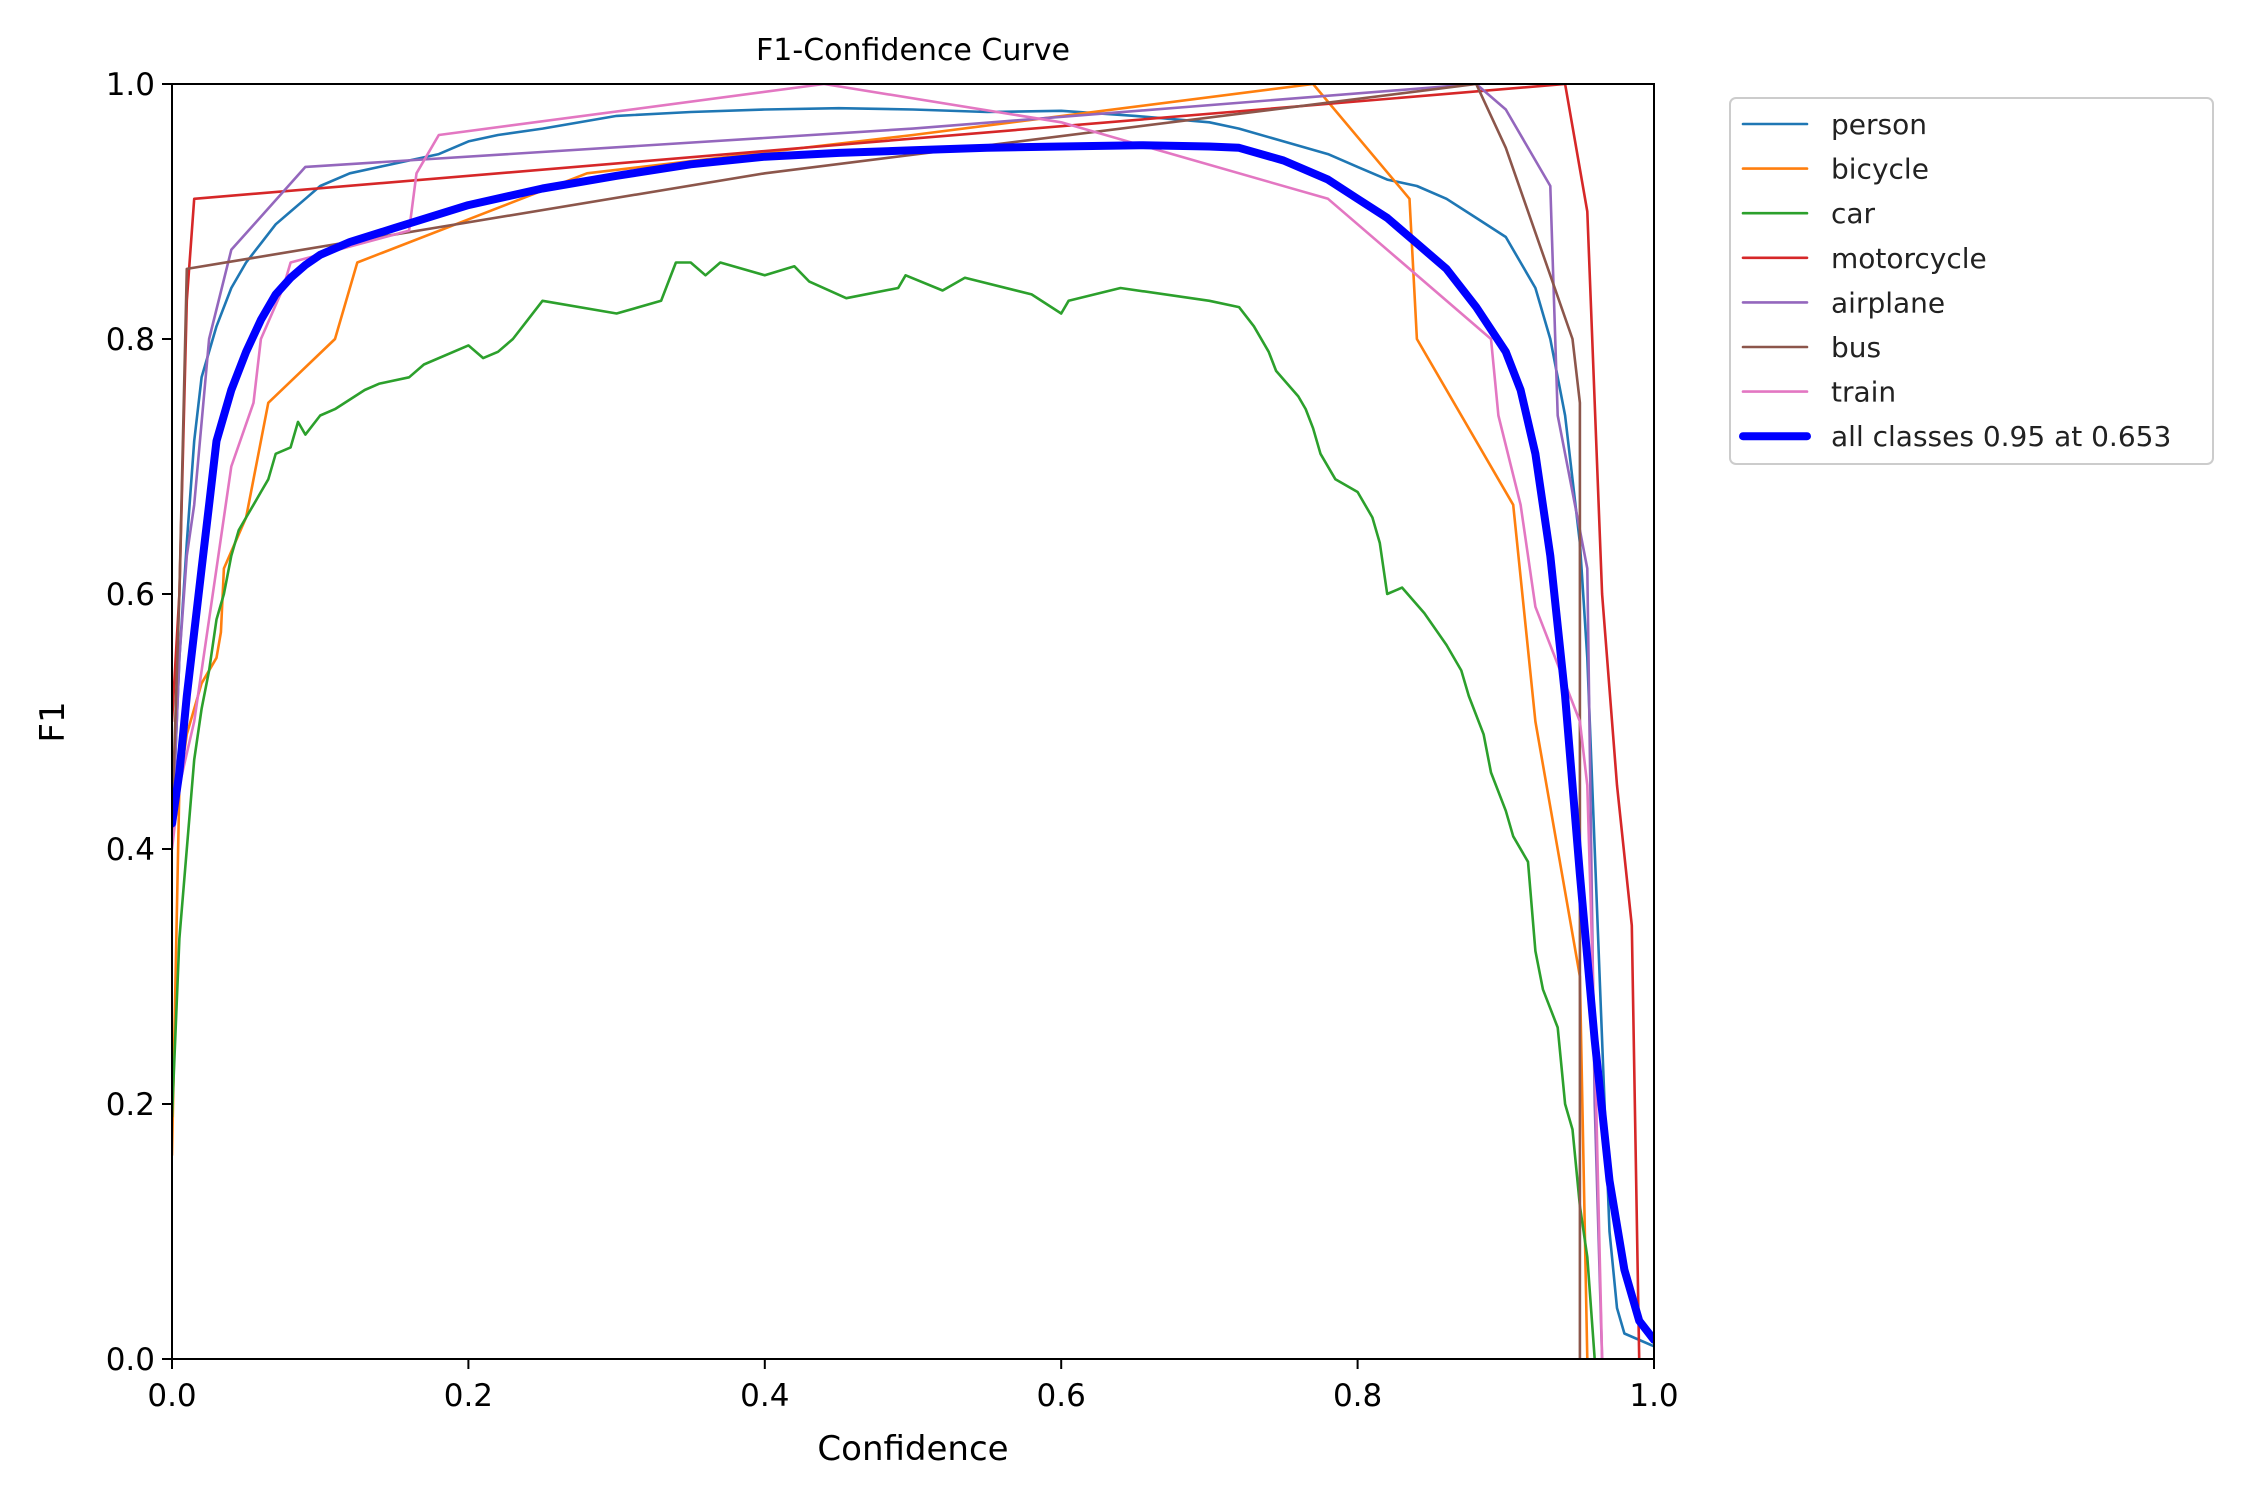 This screenshot has width=2250, height=1500. Describe the element at coordinates (1653, 1396) in the screenshot. I see `x-tick-label: 1.0` at that location.